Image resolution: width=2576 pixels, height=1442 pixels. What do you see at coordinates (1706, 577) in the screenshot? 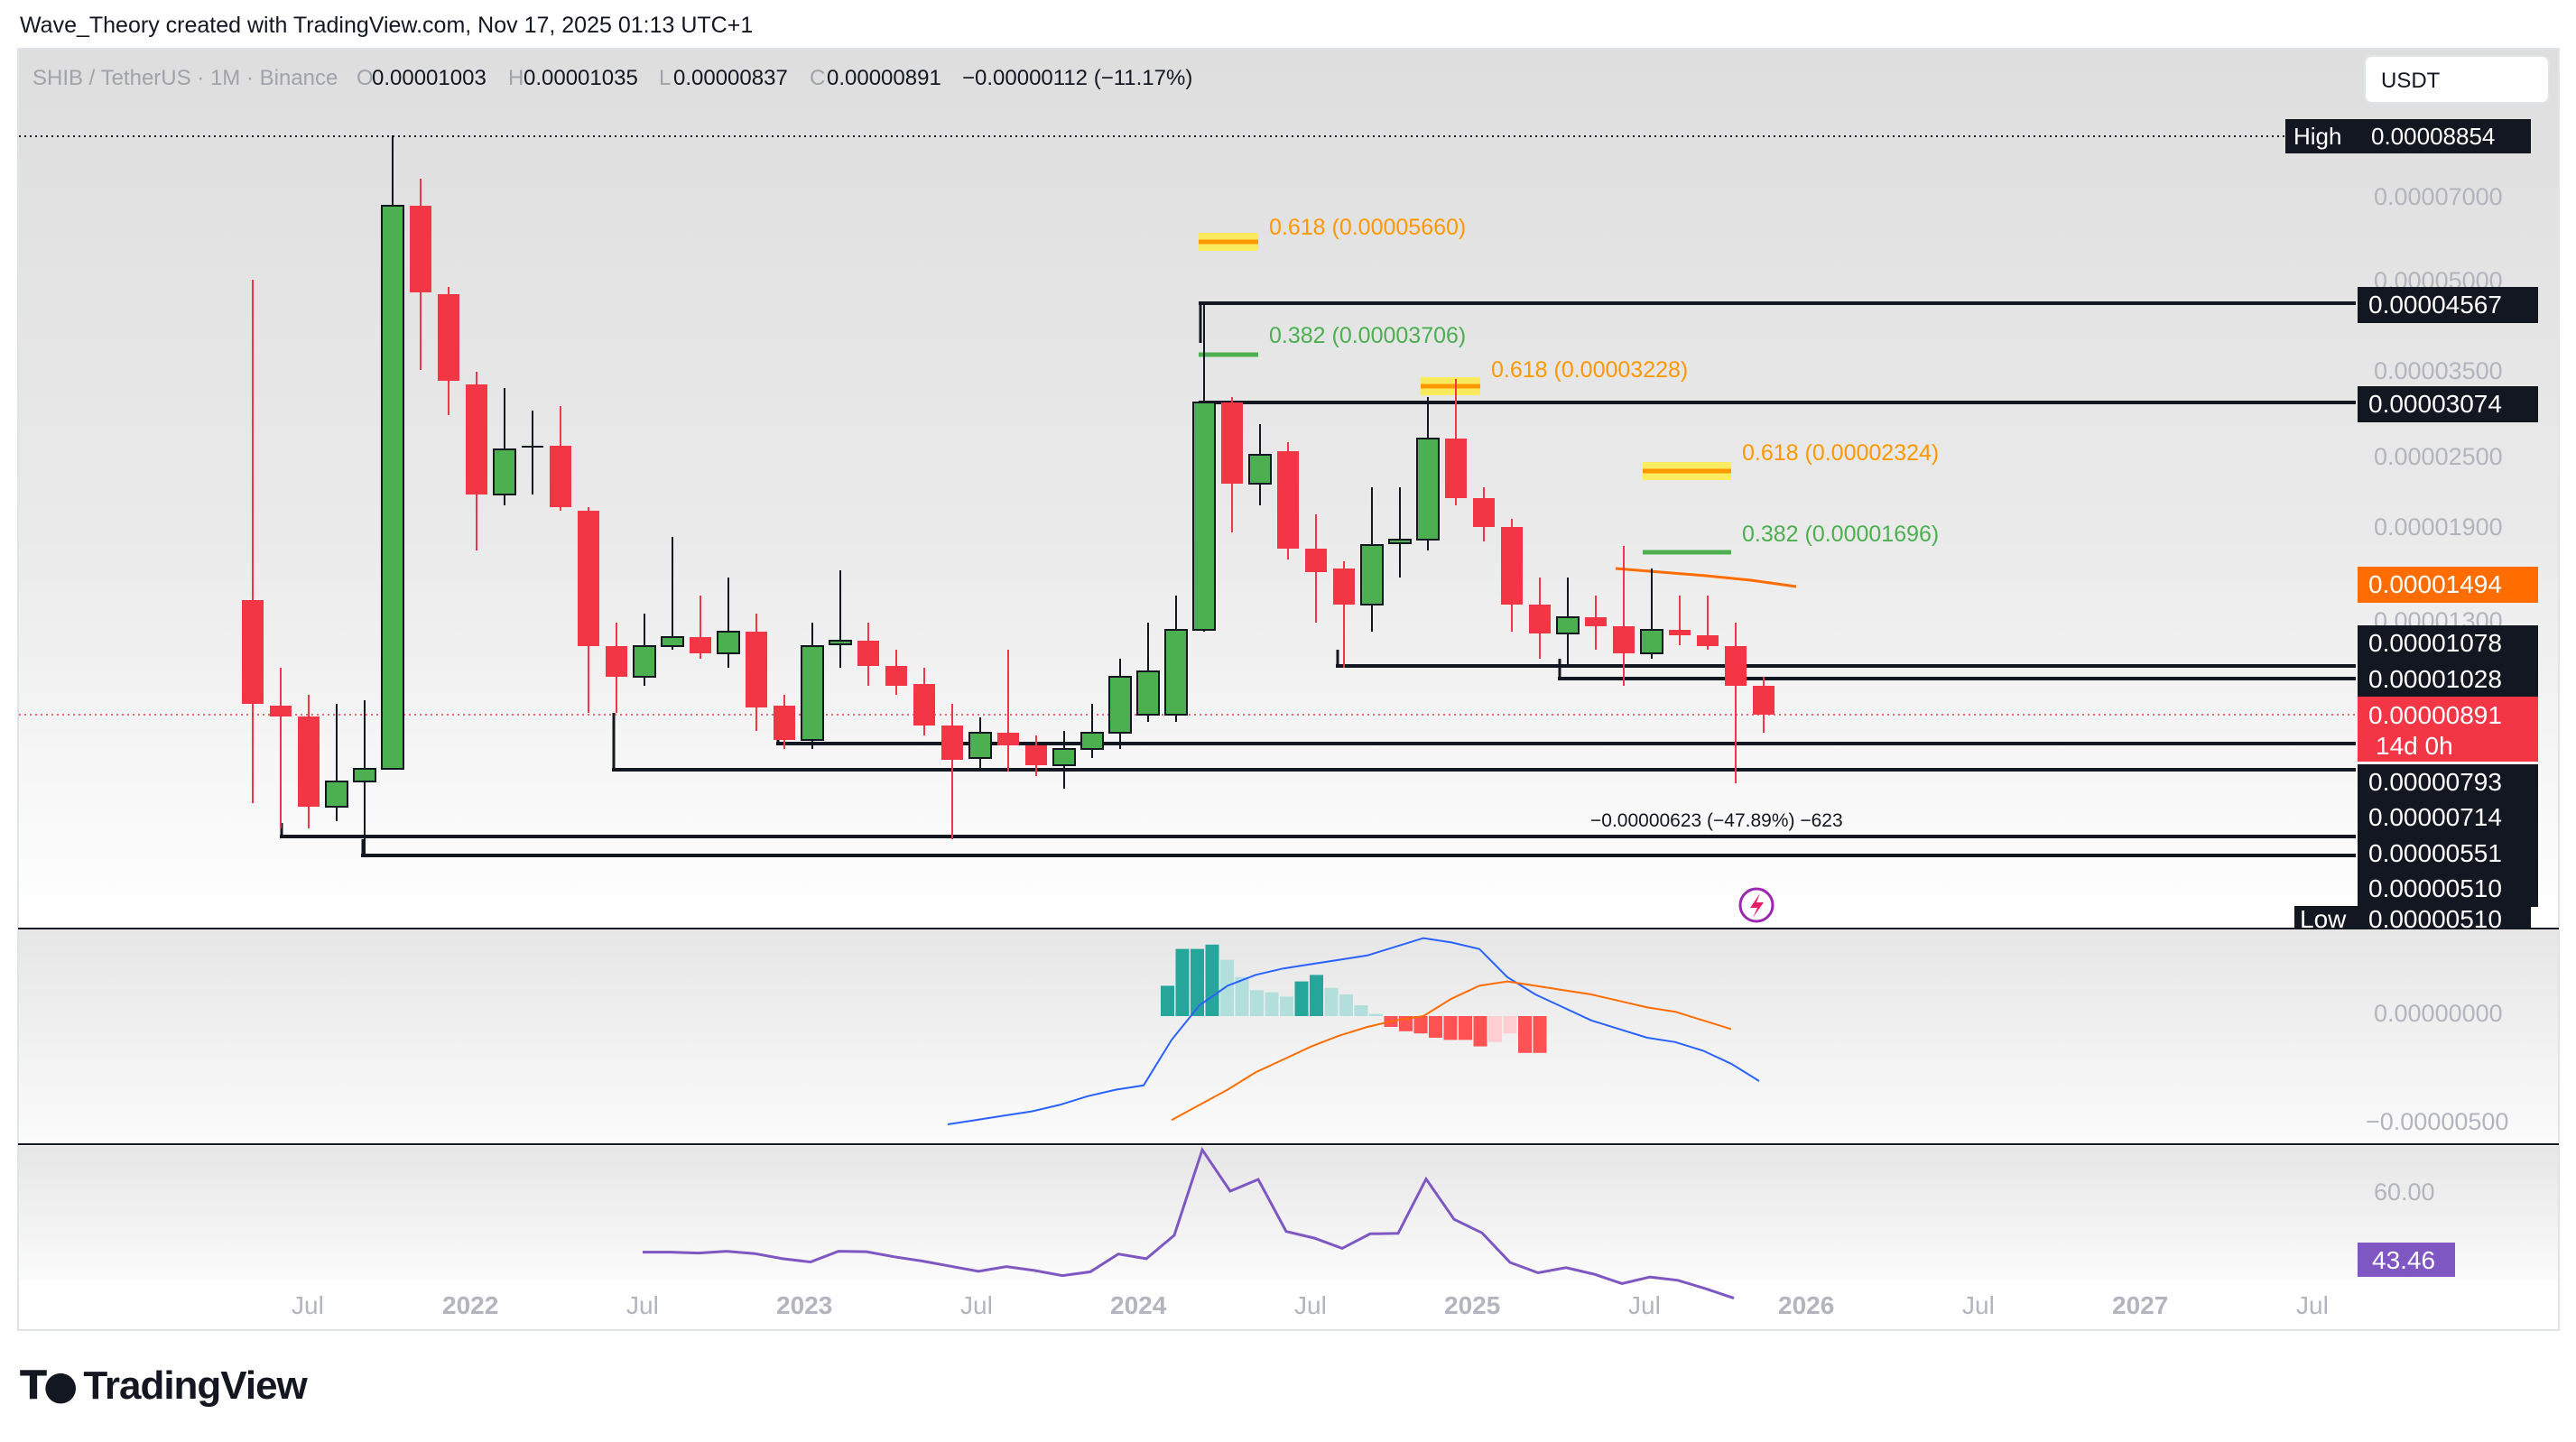
I see `ema-line` at bounding box center [1706, 577].